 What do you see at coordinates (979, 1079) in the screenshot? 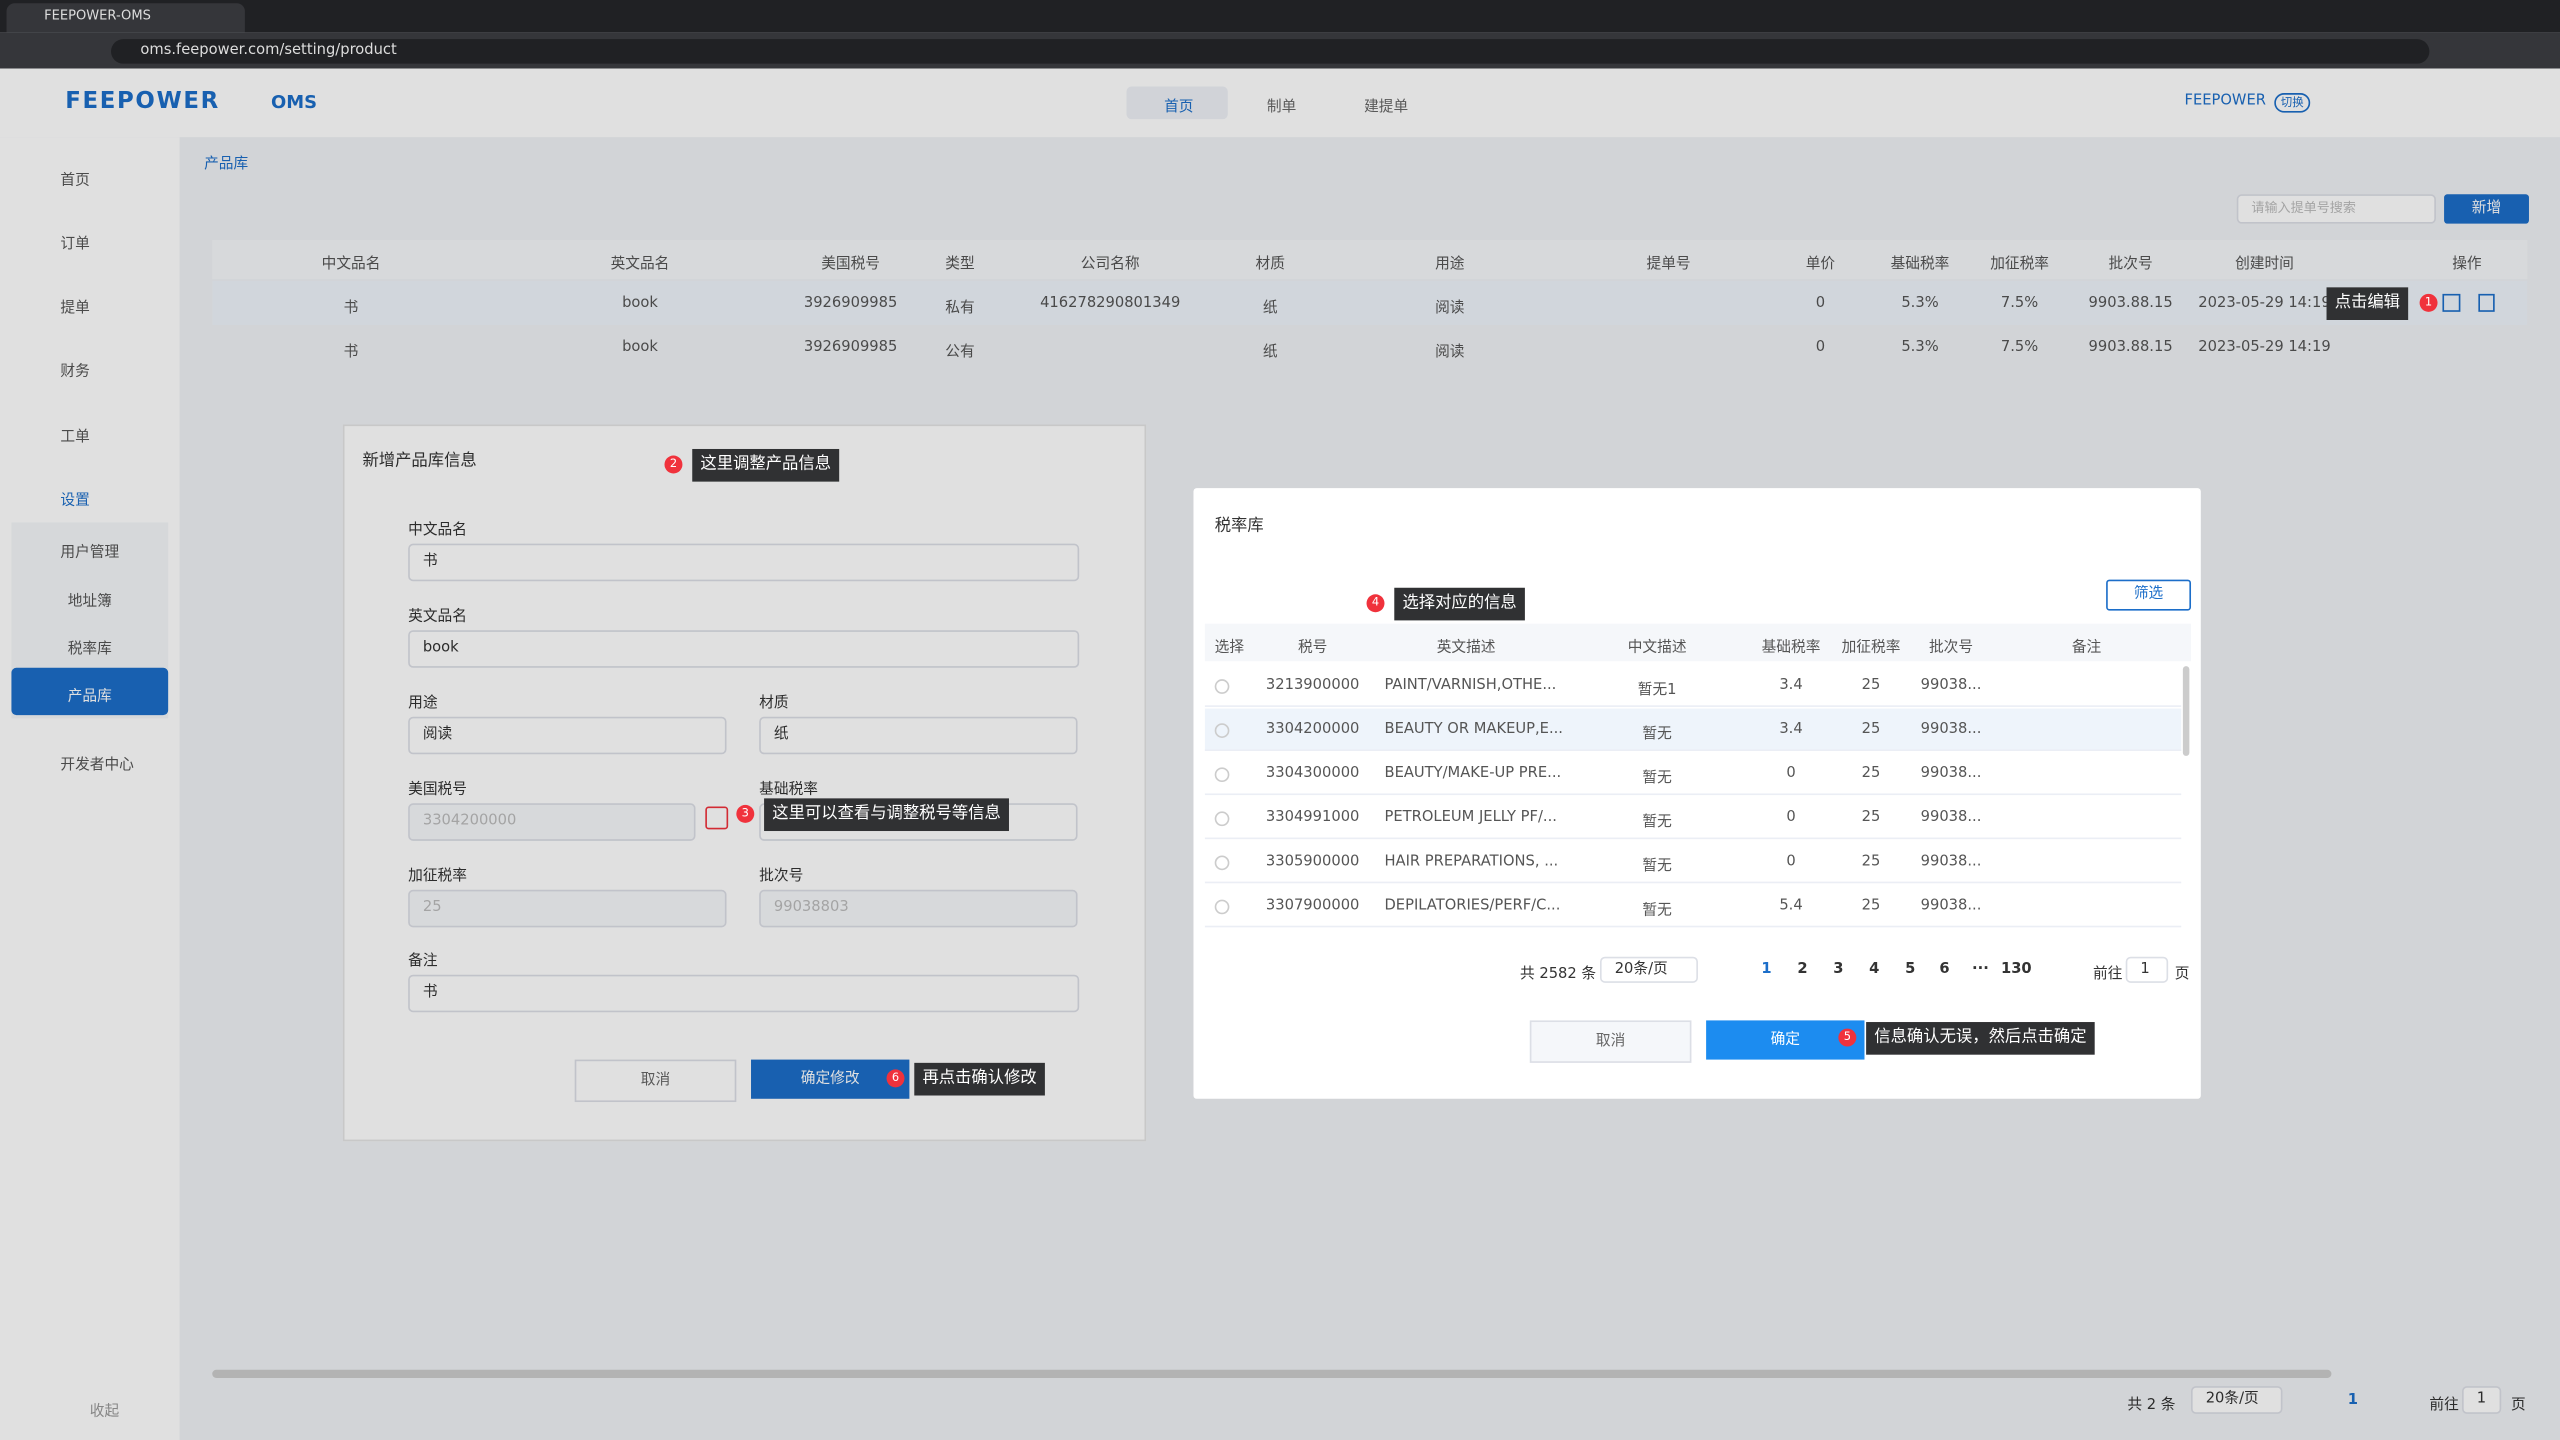
I see `annotation: 再点击确认修改` at bounding box center [979, 1079].